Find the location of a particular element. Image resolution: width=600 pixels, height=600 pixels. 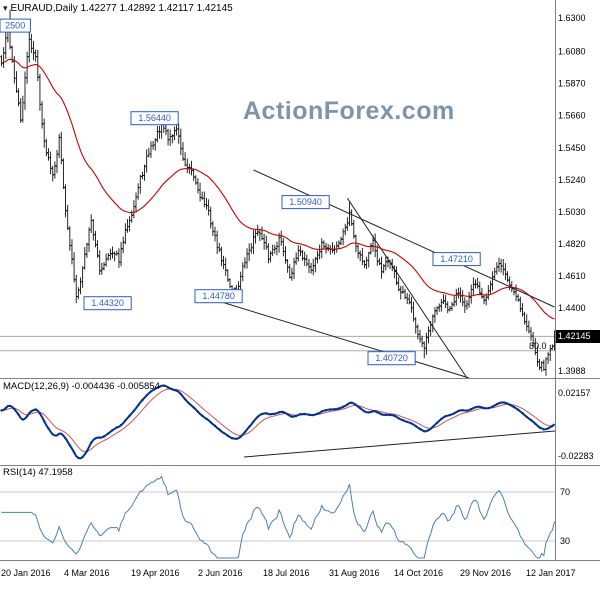

rsi-tick-label: 70 is located at coordinates (565, 492).